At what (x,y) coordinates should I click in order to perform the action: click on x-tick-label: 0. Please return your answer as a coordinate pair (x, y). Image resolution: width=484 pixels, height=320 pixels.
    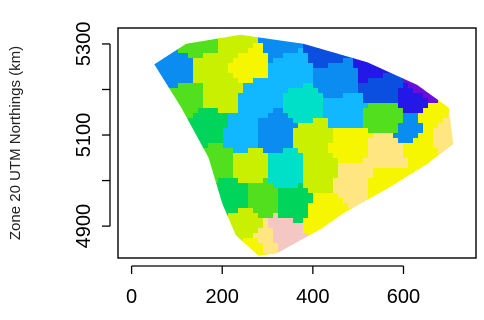
    Looking at the image, I should click on (131, 297).